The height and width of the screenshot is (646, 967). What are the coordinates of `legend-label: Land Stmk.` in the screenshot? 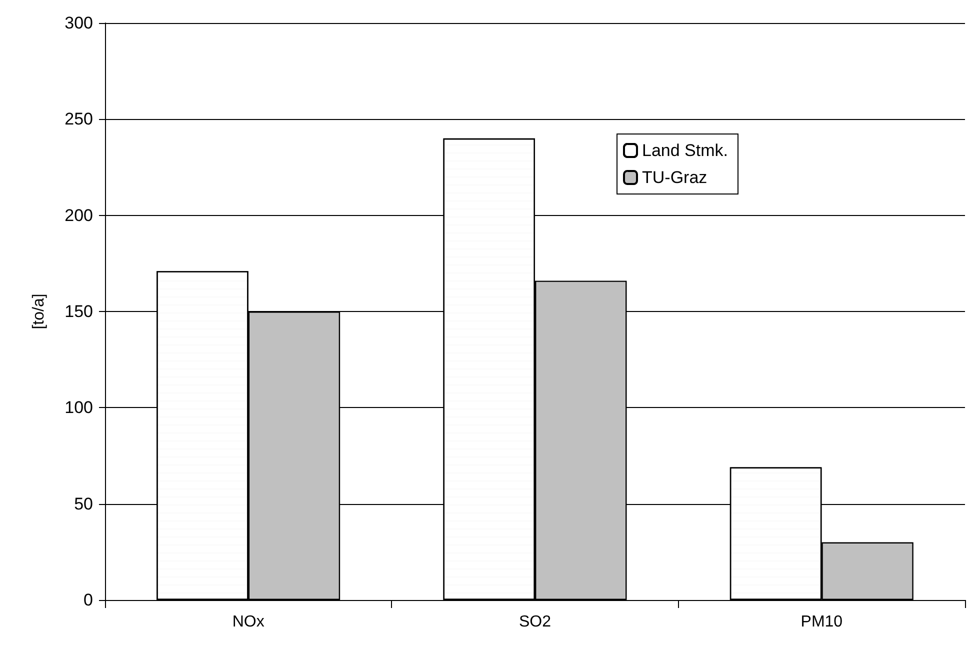 It's located at (685, 150).